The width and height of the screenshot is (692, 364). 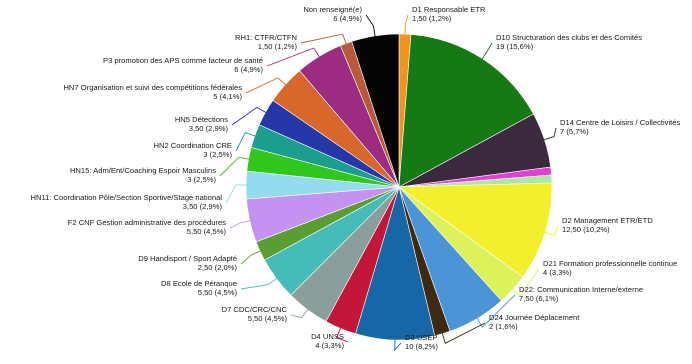 I want to click on slice-value-15: 3,50 (2,9%), so click(x=203, y=206).